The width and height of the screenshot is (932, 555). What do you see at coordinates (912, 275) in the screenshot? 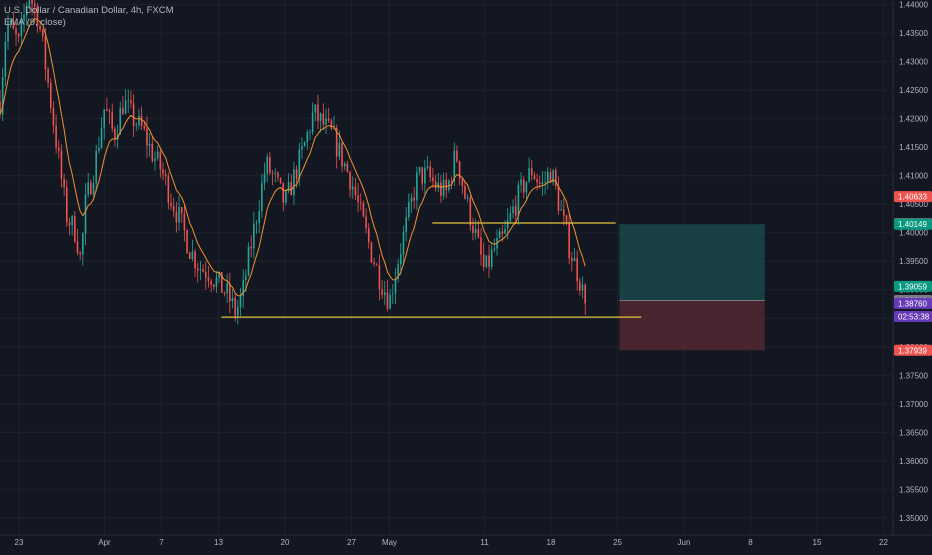
I see `price-axis` at bounding box center [912, 275].